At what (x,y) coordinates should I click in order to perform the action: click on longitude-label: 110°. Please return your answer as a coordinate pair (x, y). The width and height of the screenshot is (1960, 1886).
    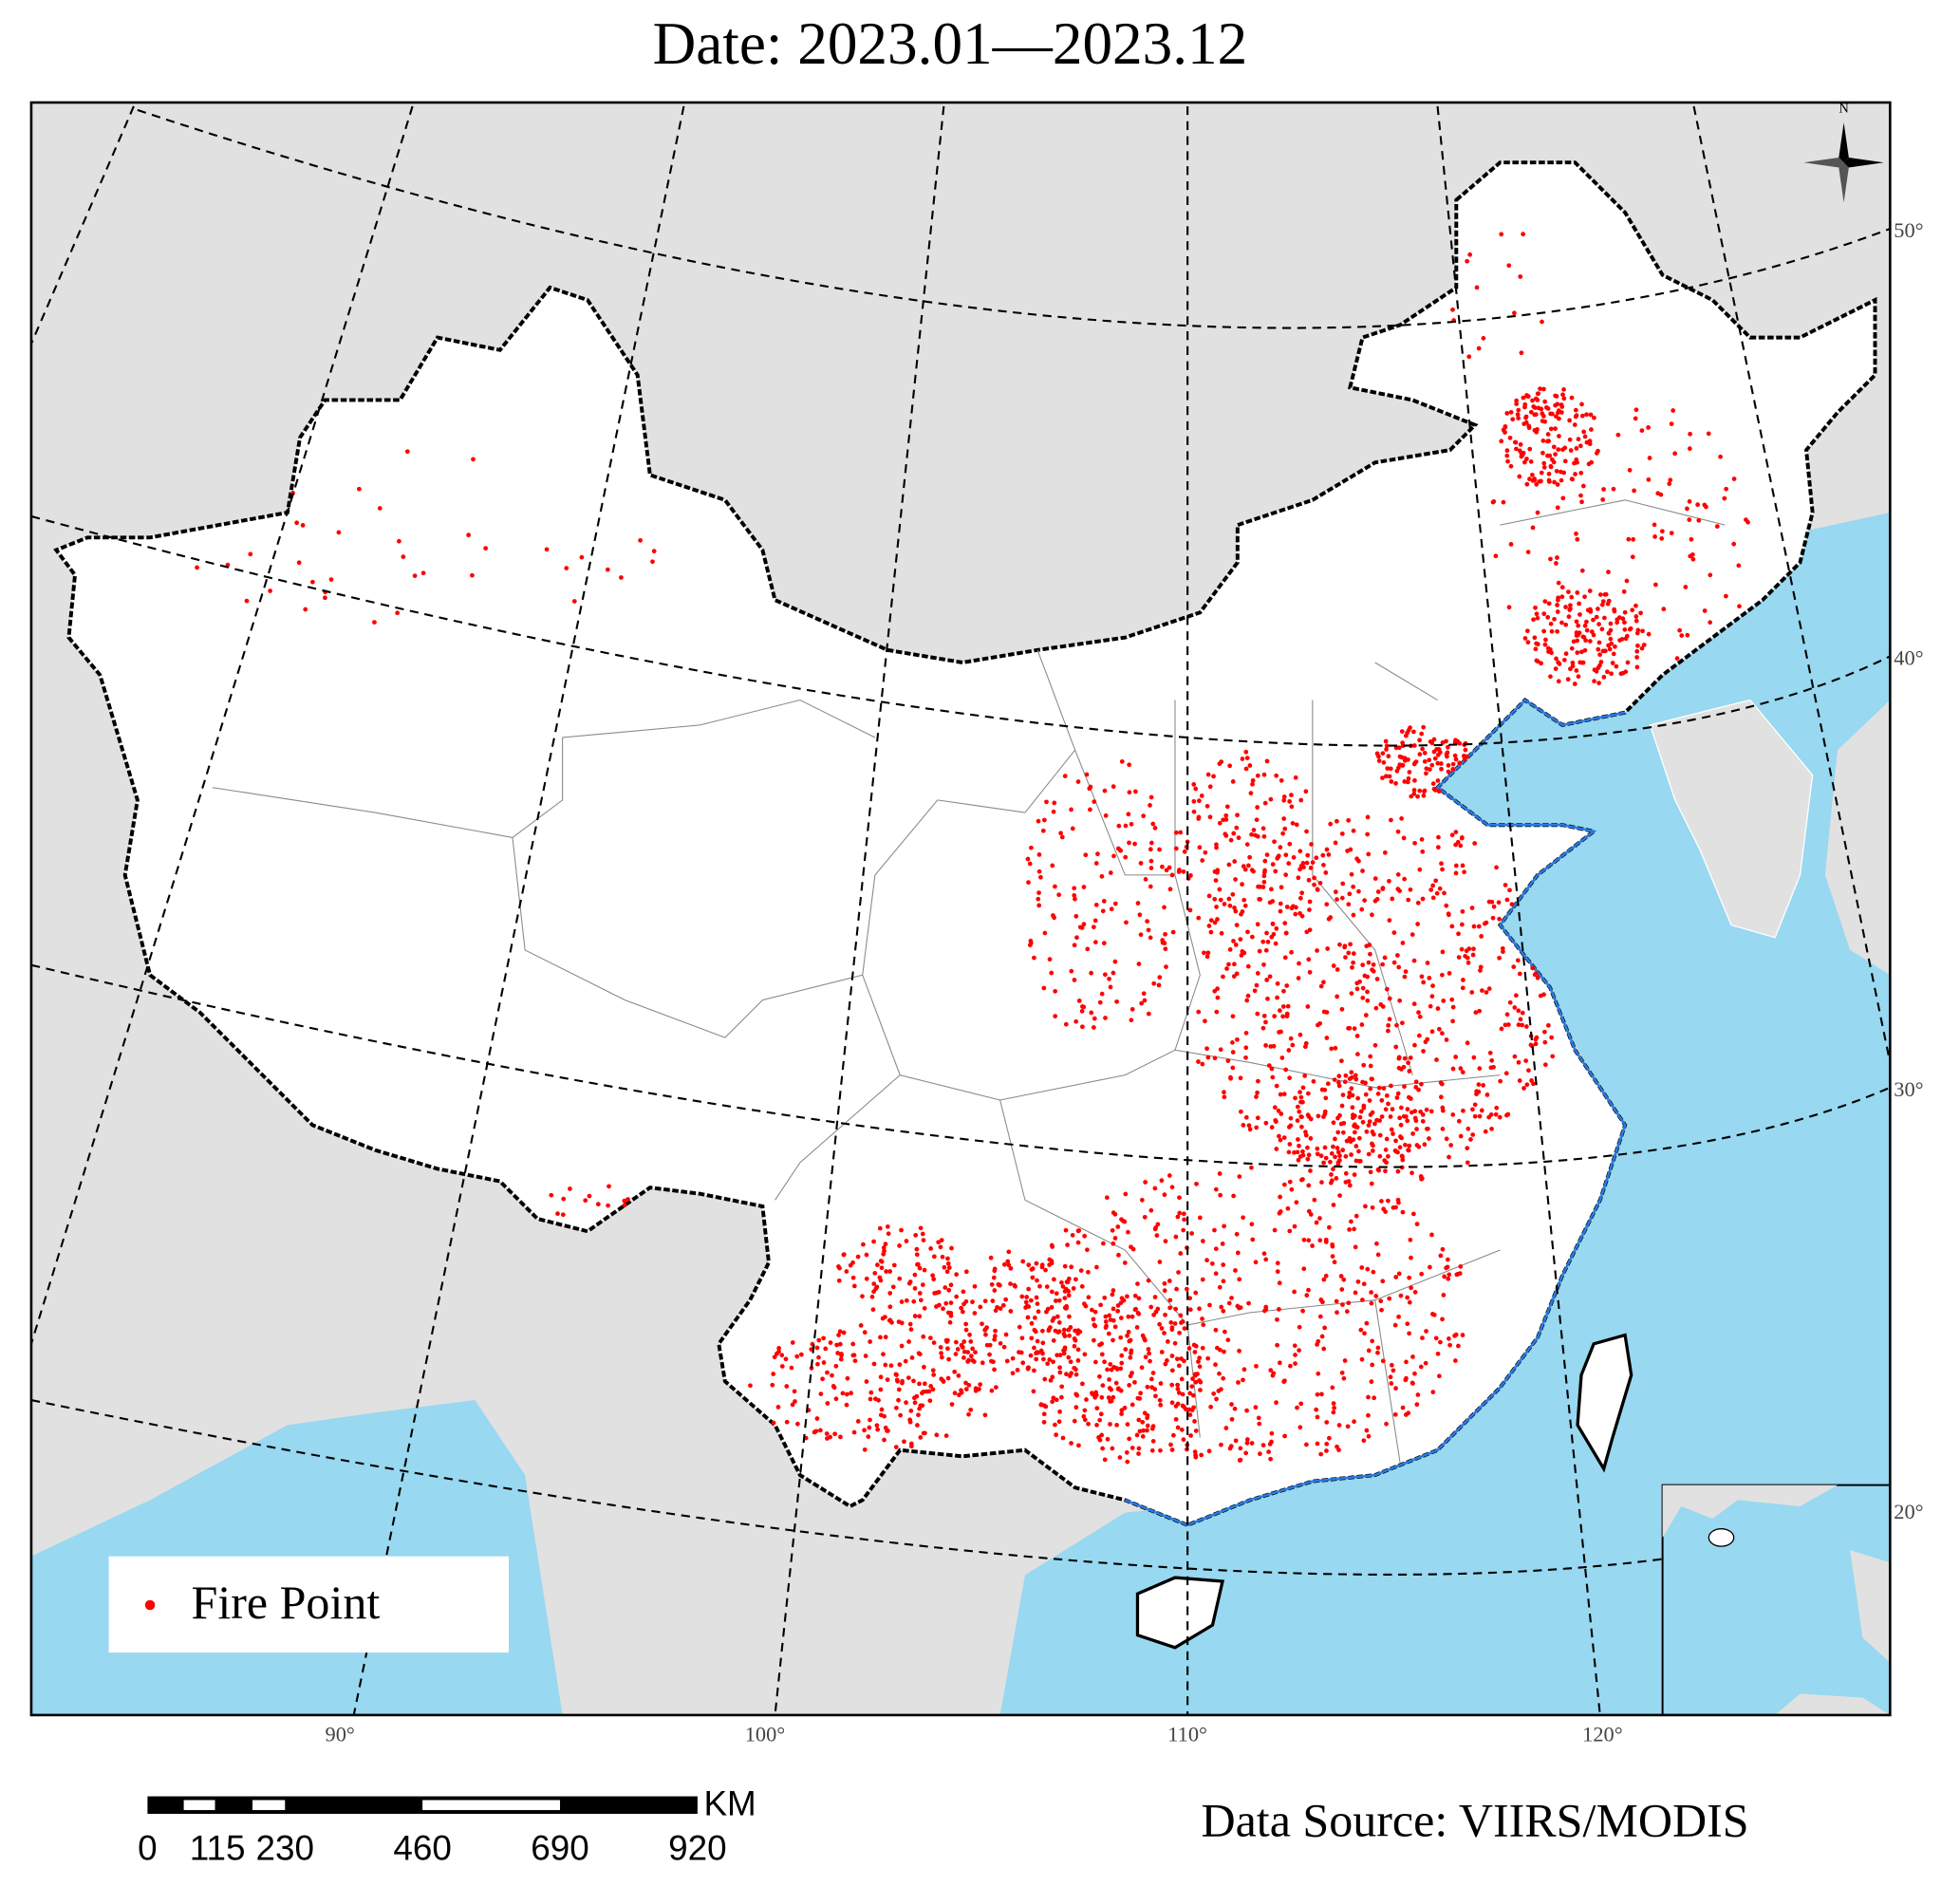
    Looking at the image, I should click on (1187, 1734).